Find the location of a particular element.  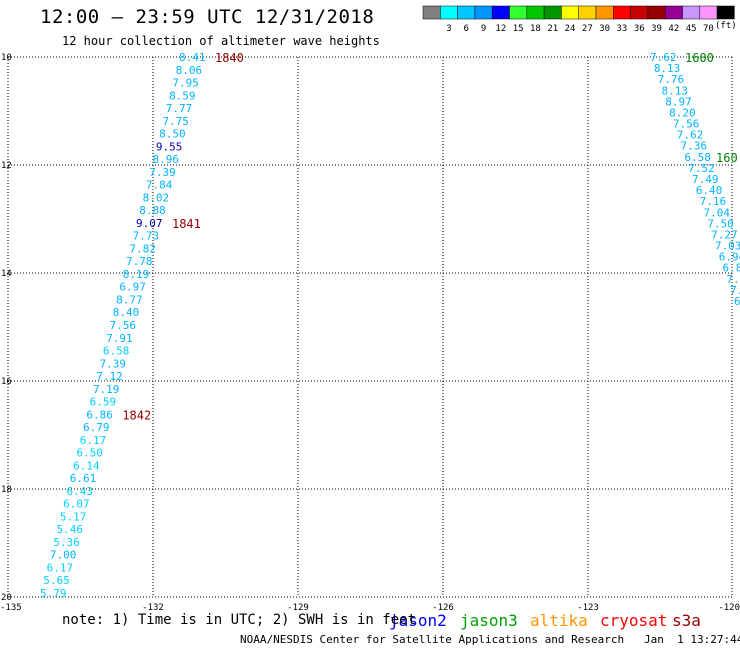

track1-reading: 5.17 is located at coordinates (73, 516).